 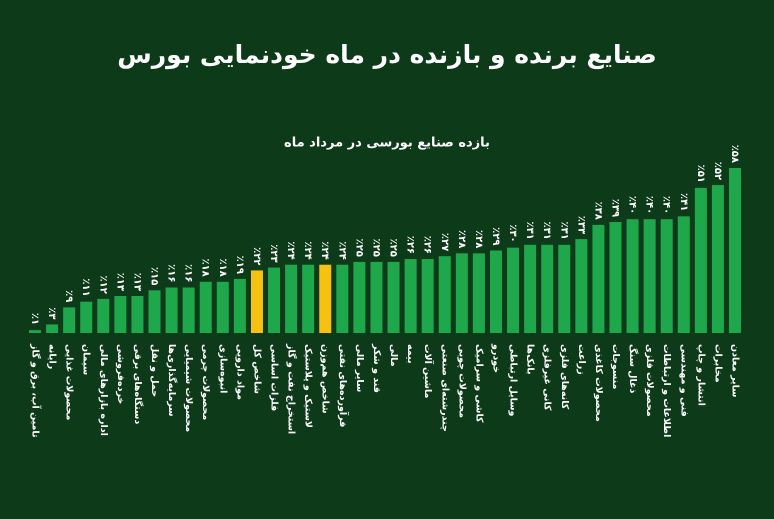 What do you see at coordinates (358, 248) in the screenshot?
I see `value-label: ٪۲۵` at bounding box center [358, 248].